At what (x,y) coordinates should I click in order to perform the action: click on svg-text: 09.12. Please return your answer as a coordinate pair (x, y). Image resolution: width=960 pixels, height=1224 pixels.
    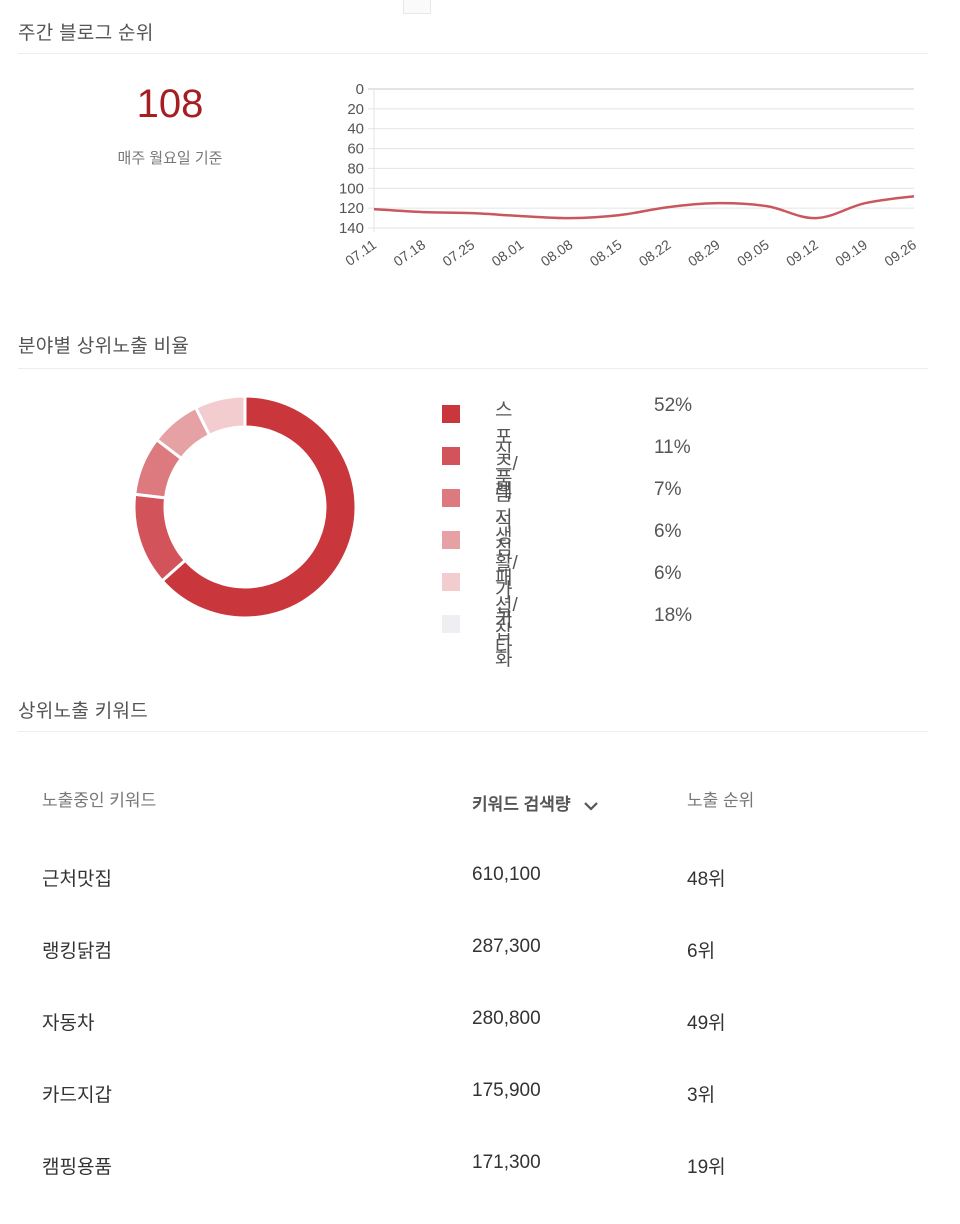
    Looking at the image, I should click on (802, 252).